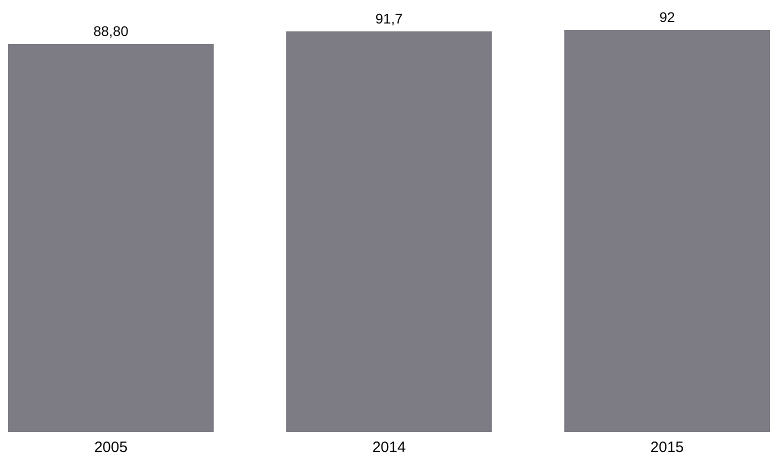 The image size is (771, 458). Describe the element at coordinates (389, 18) in the screenshot. I see `data-label: 91,7` at that location.